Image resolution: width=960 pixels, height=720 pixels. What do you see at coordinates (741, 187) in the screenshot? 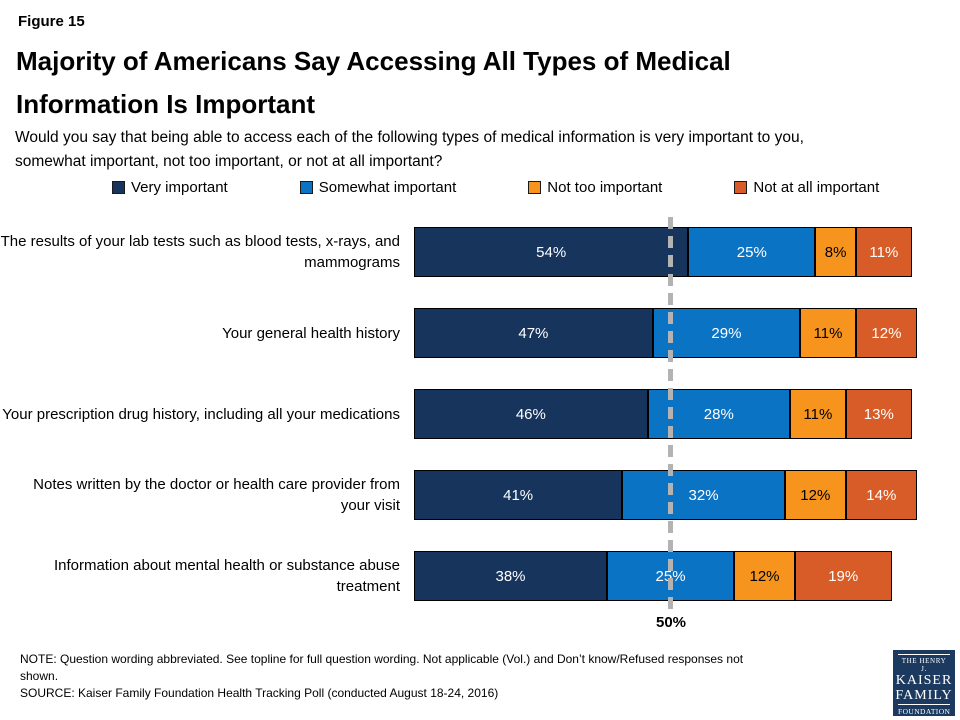
I see `legend-swatch-not-at-all-important` at bounding box center [741, 187].